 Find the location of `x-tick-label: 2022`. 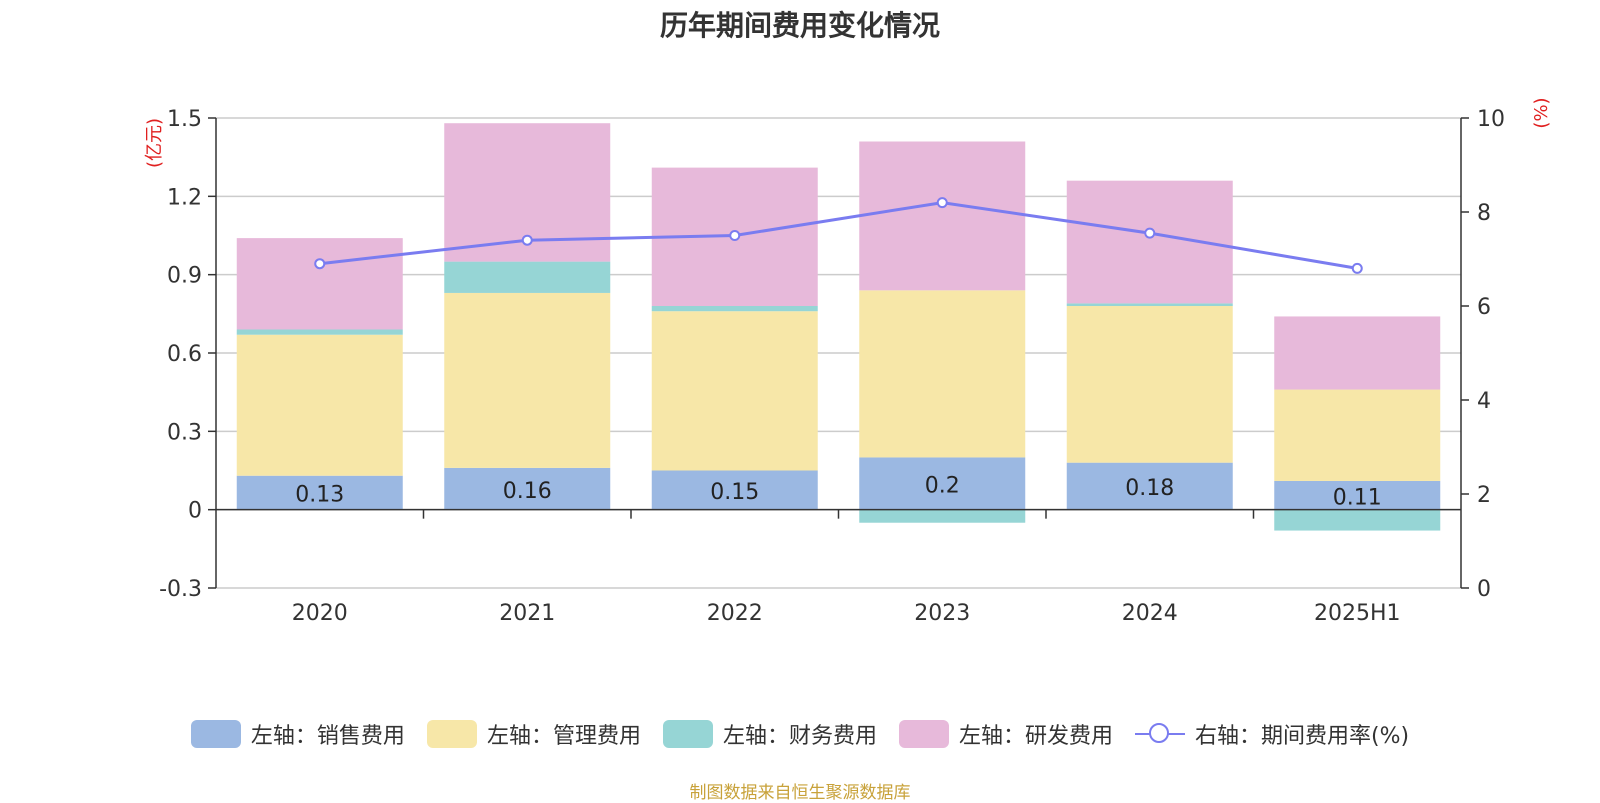

x-tick-label: 2022 is located at coordinates (735, 613).